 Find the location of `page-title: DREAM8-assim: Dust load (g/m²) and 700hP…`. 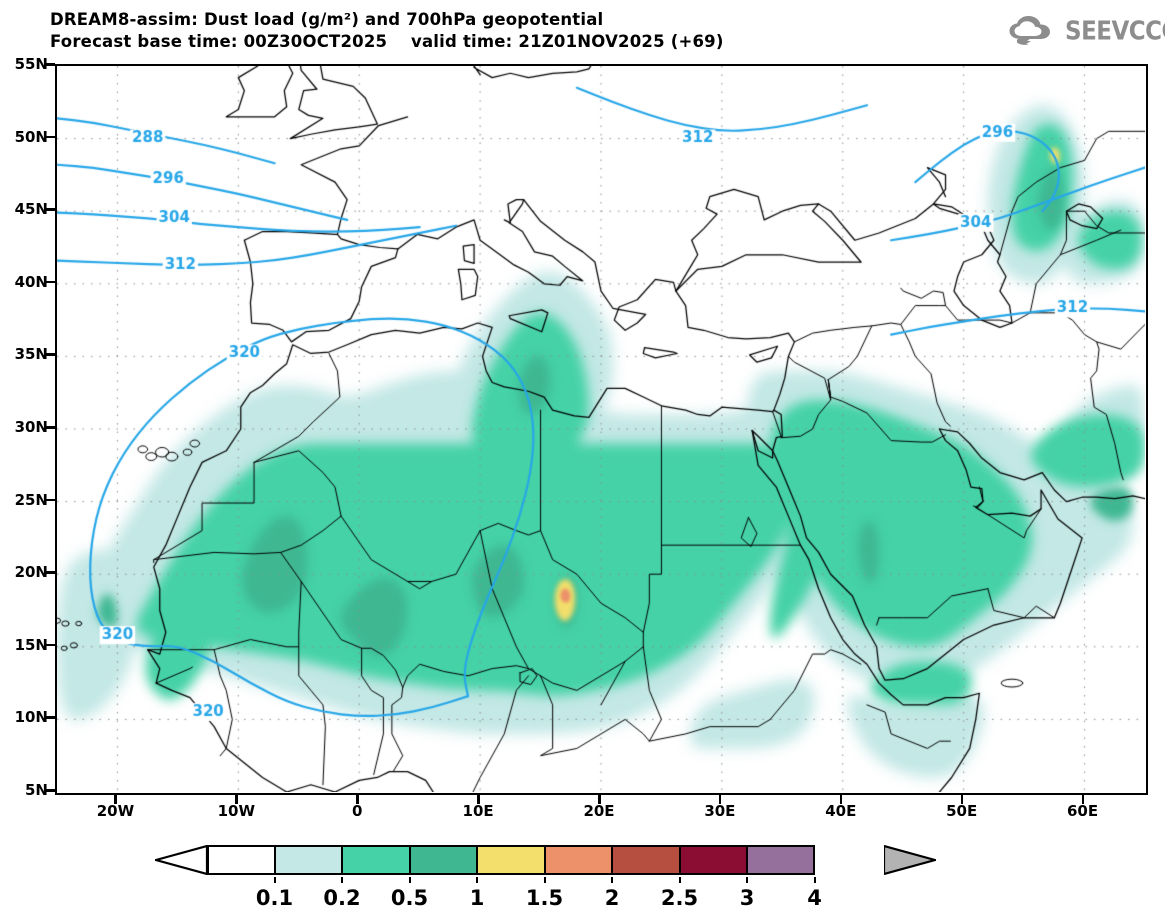

page-title: DREAM8-assim: Dust load (g/m²) and 700hP… is located at coordinates (327, 19).